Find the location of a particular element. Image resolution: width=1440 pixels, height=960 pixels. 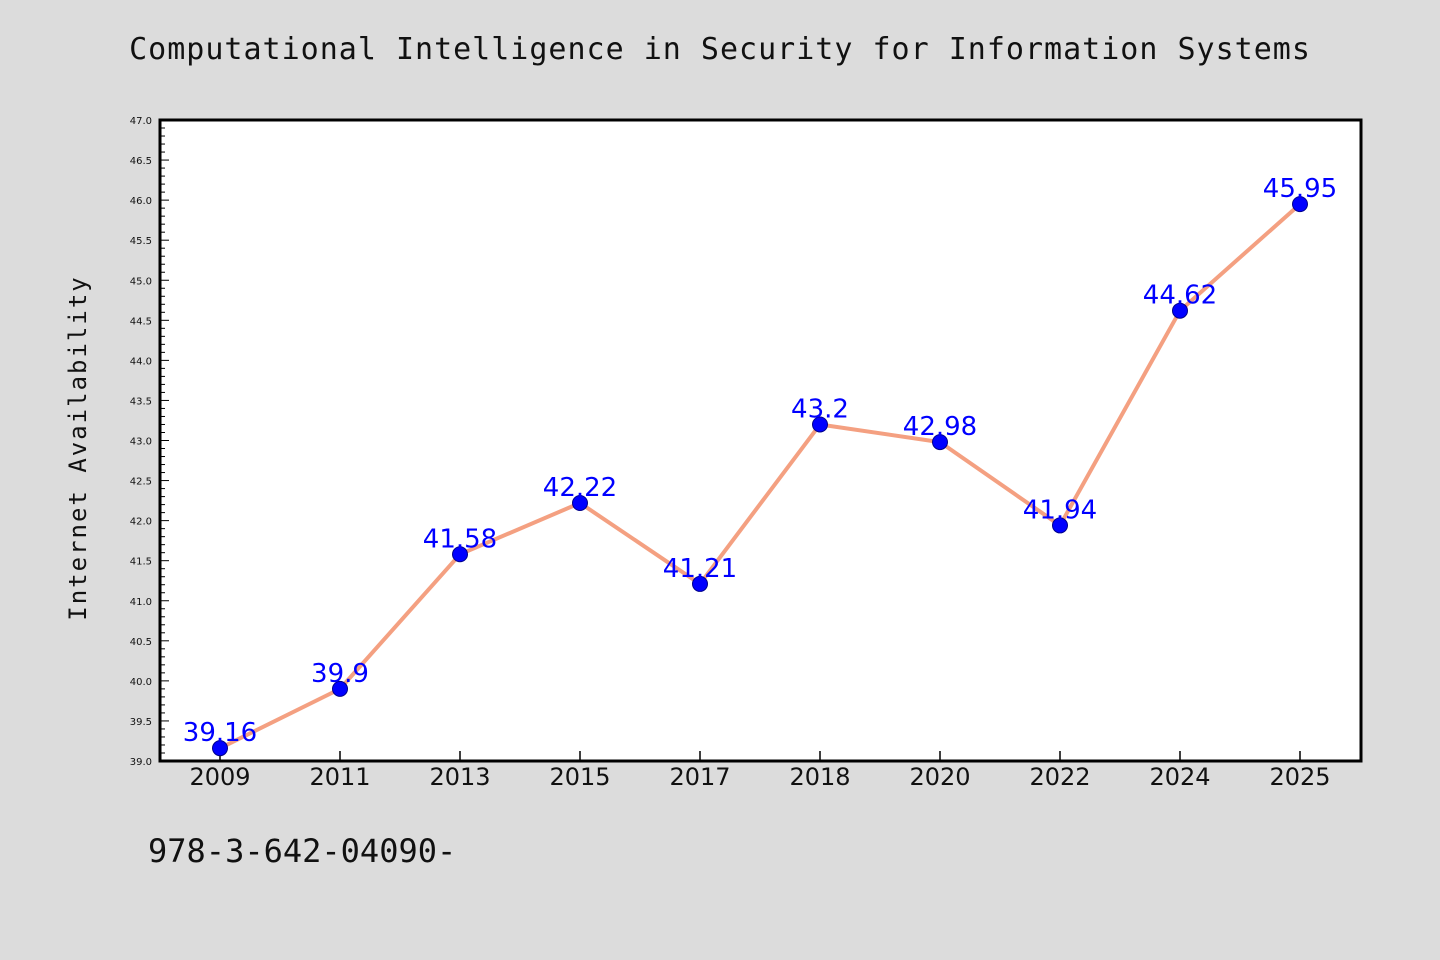

data-label: 41.94 is located at coordinates (1060, 510).